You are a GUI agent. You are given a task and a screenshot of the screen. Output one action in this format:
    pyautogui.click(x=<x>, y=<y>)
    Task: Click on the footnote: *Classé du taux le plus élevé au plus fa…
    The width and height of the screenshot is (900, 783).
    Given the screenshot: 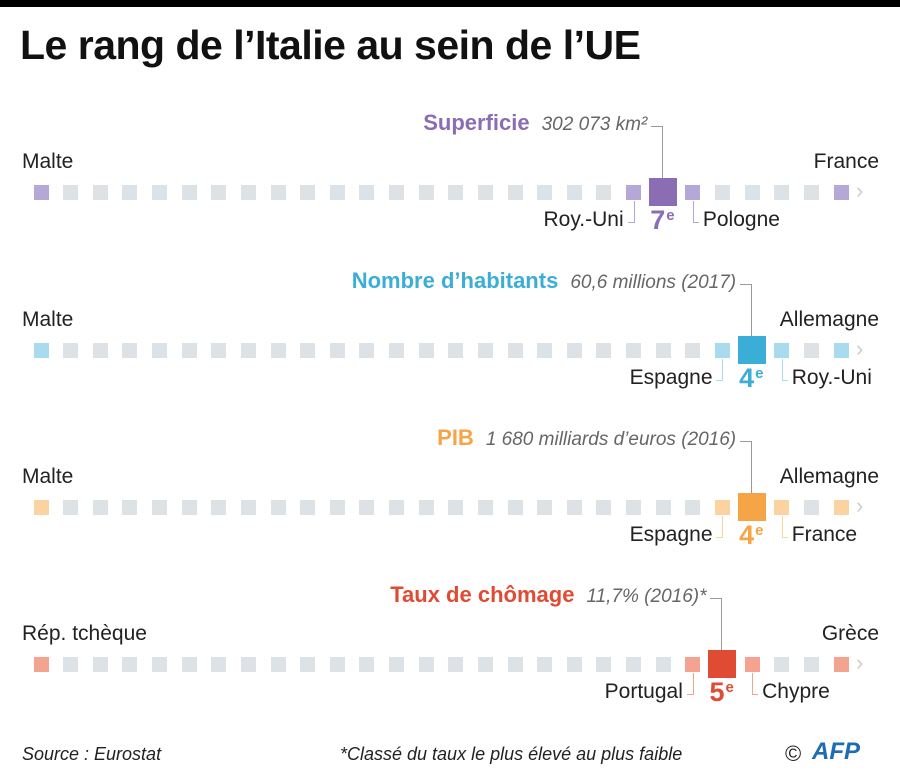 What is the action you would take?
    pyautogui.click(x=511, y=754)
    